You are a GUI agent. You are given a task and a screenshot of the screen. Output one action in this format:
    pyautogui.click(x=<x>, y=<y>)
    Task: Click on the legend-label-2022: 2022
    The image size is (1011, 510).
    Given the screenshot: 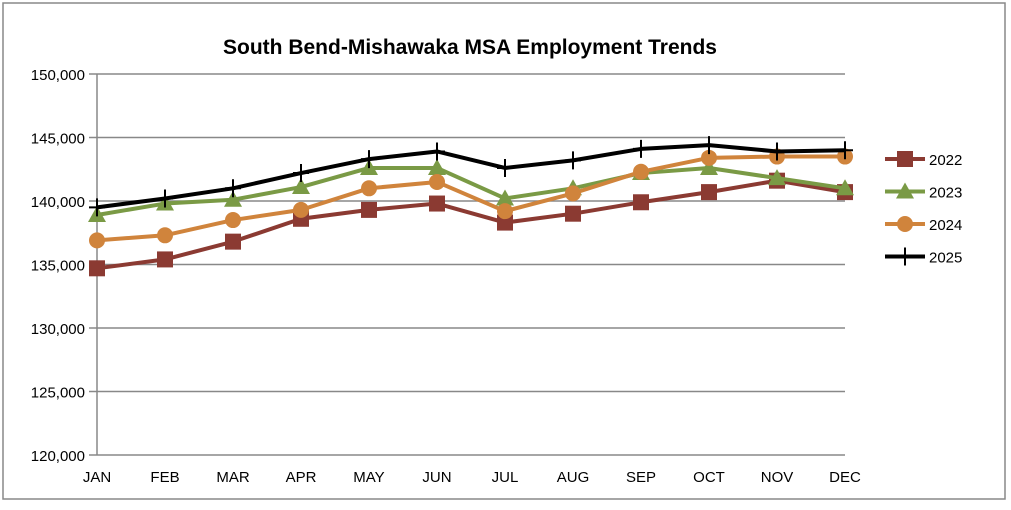 What is the action you would take?
    pyautogui.click(x=945, y=160)
    